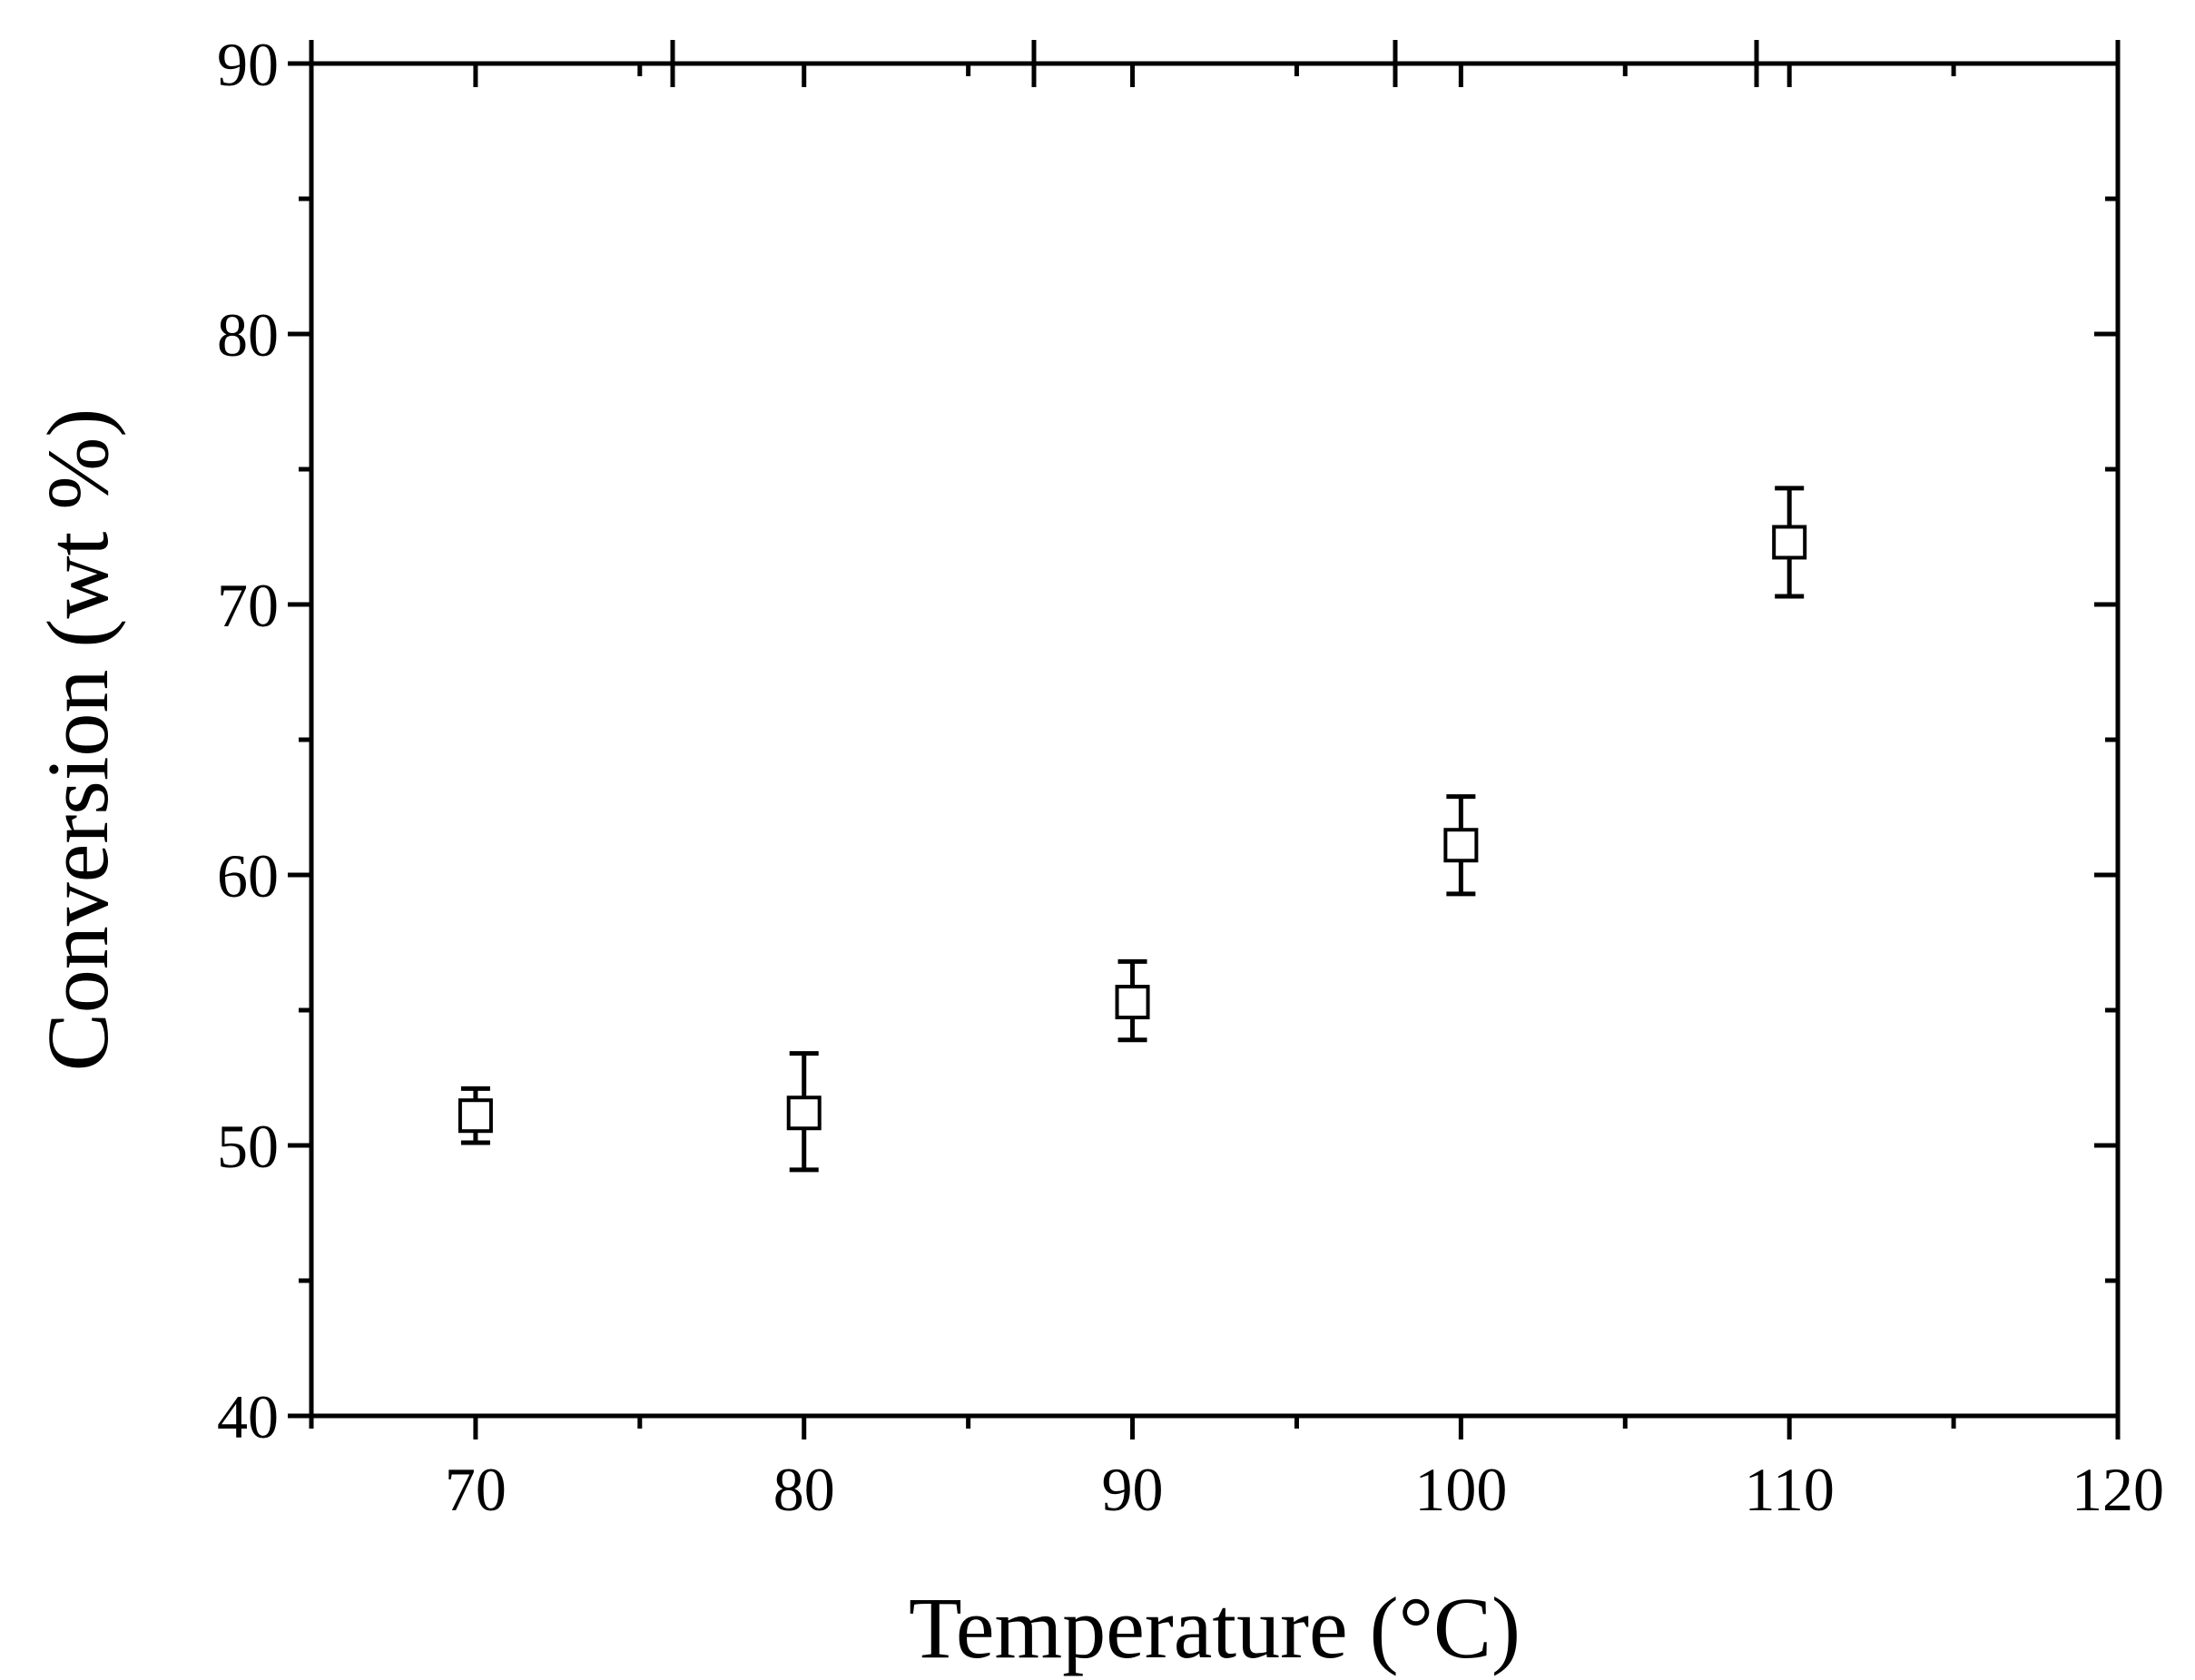 The width and height of the screenshot is (2195, 1680). What do you see at coordinates (1215, 1628) in the screenshot?
I see `x-axis-title: Temperature (°C)` at bounding box center [1215, 1628].